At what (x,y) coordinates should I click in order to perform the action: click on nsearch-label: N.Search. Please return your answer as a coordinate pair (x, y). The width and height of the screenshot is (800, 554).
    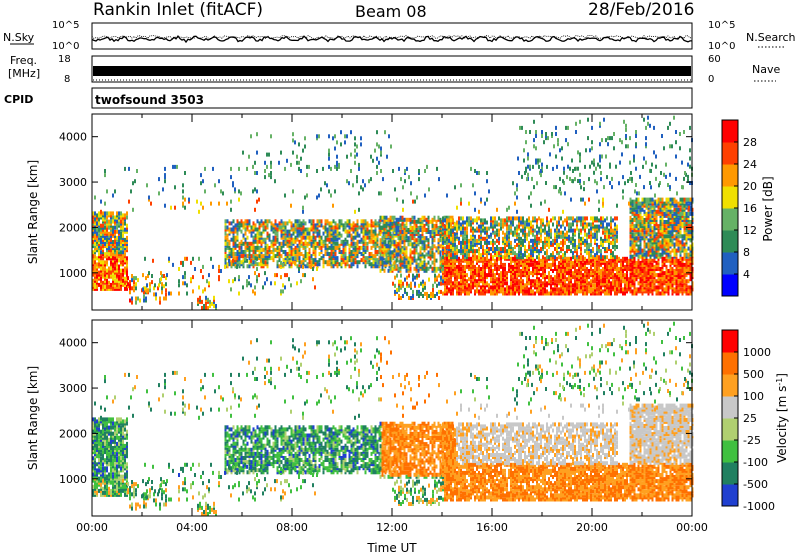
    Looking at the image, I should click on (771, 37).